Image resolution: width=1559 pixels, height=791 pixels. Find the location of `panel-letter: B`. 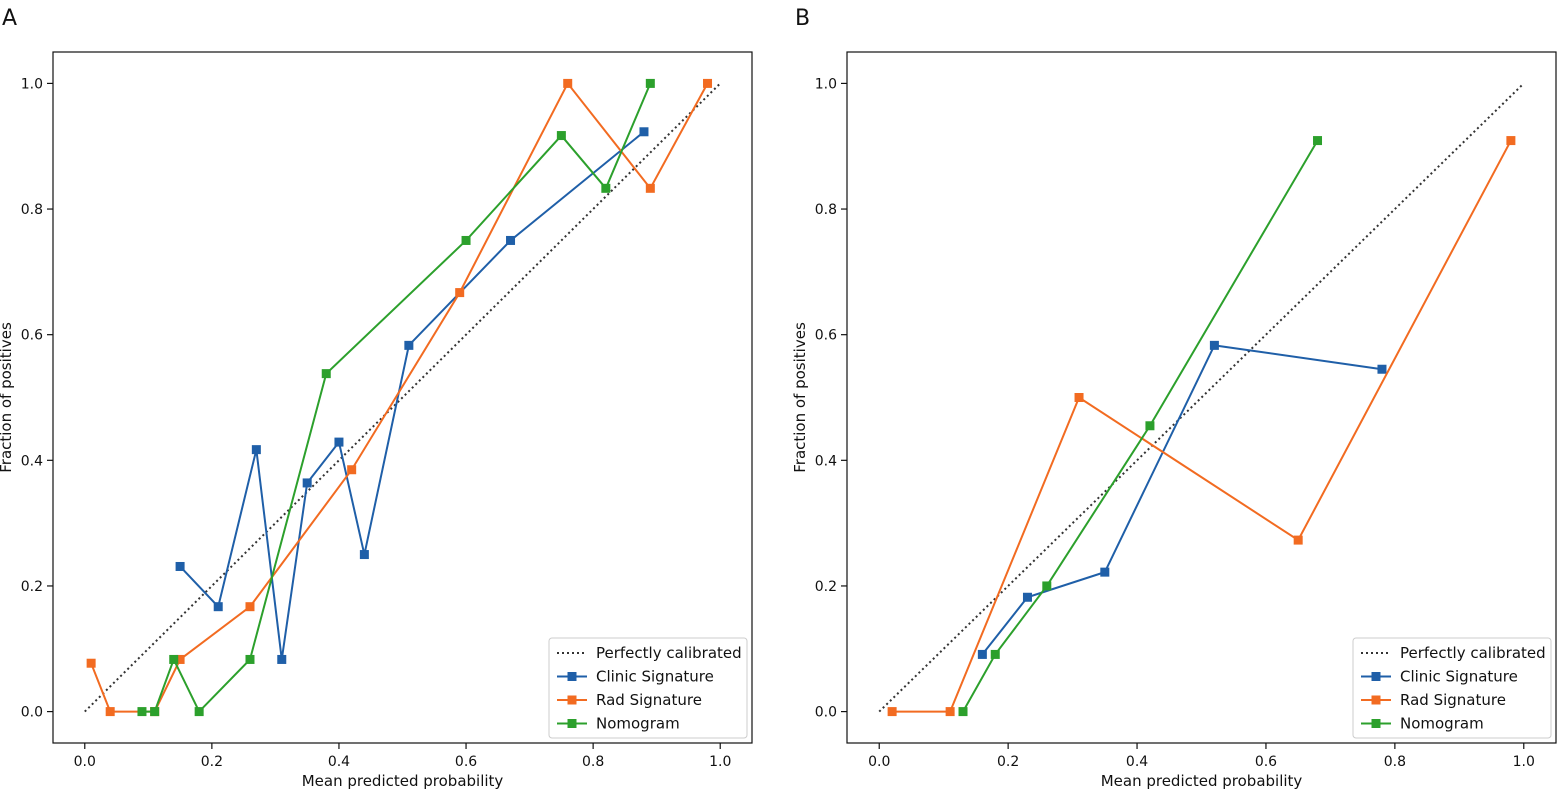

panel-letter: B is located at coordinates (802, 18).